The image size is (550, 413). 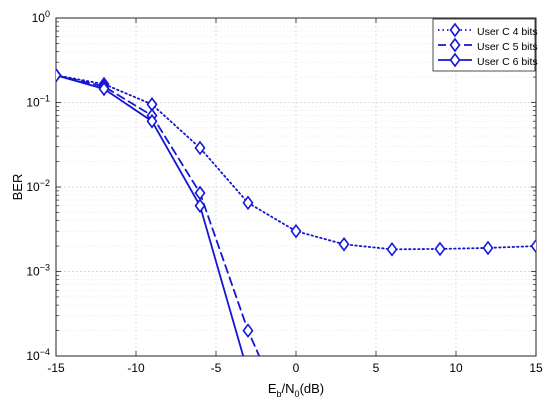 What do you see at coordinates (507, 32) in the screenshot?
I see `legend-label-4-bits: User C 4 bits` at bounding box center [507, 32].